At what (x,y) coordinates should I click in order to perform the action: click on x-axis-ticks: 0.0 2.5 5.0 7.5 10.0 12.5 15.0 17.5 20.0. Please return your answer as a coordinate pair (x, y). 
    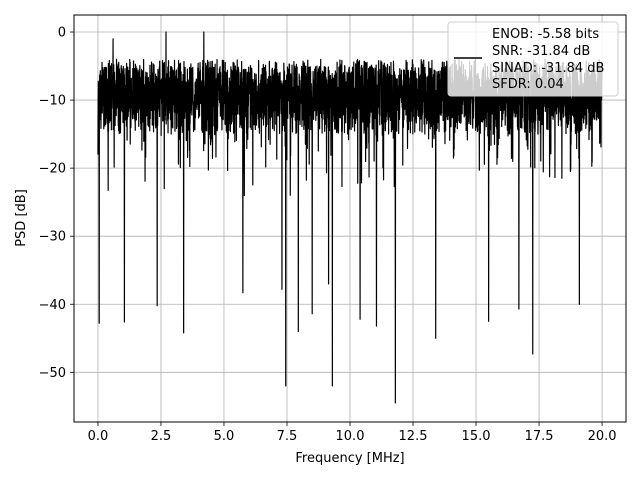
    Looking at the image, I should click on (352, 433).